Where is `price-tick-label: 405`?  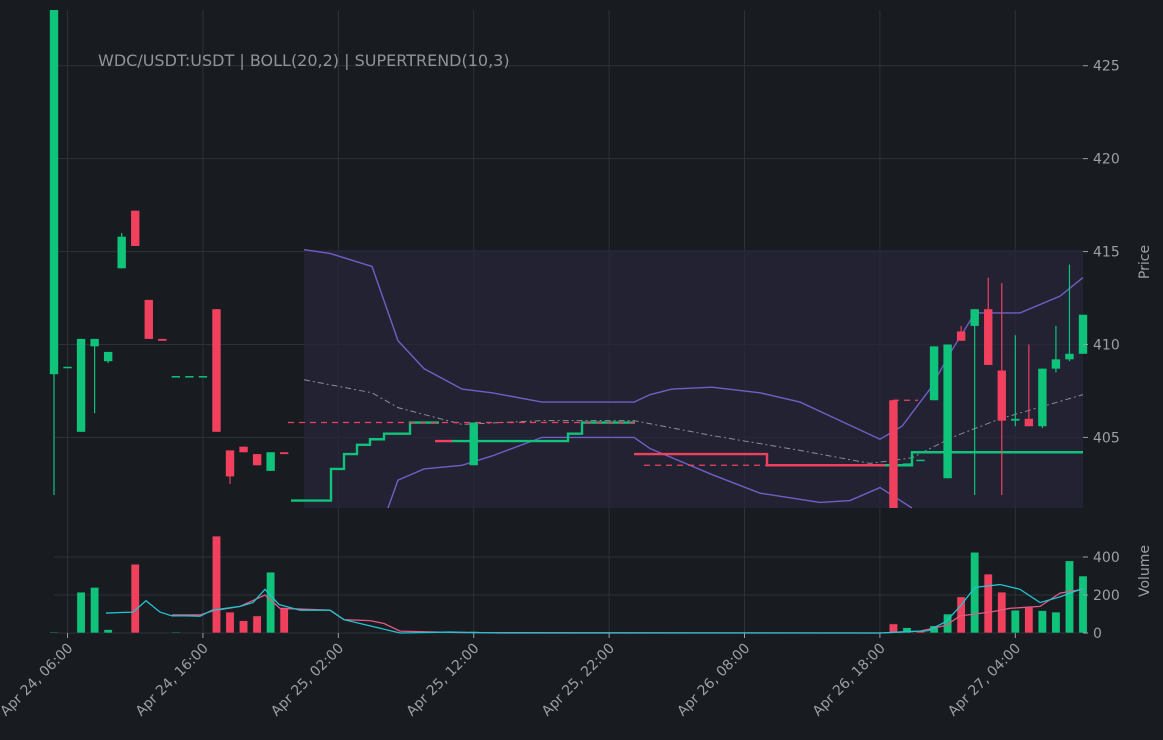 price-tick-label: 405 is located at coordinates (1106, 438).